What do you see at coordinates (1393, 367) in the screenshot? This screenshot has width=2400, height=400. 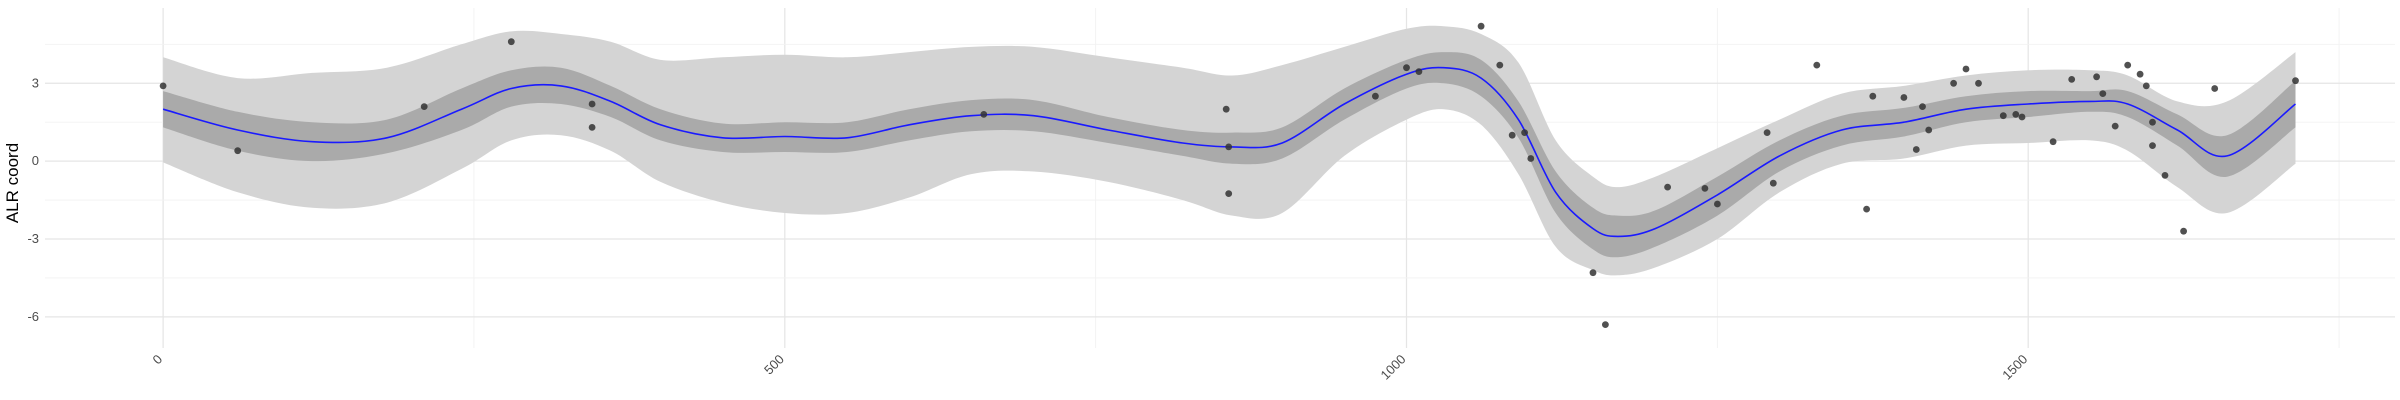 I see `x-tick-label: 1000` at bounding box center [1393, 367].